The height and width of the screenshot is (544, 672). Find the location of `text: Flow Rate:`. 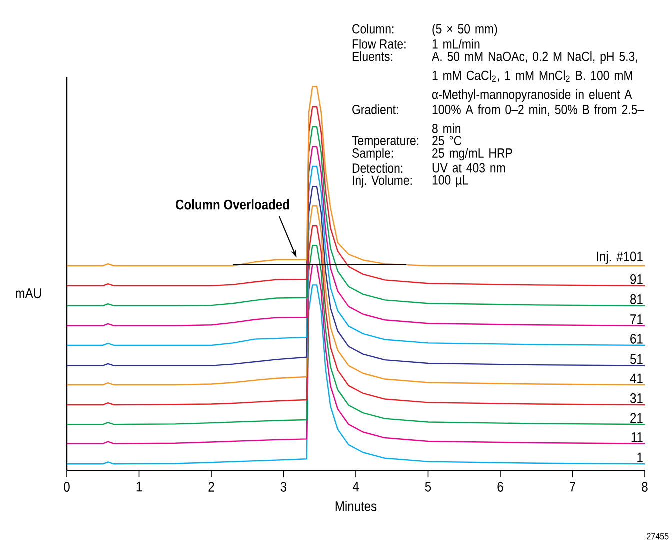

text: Flow Rate: is located at coordinates (379, 44).